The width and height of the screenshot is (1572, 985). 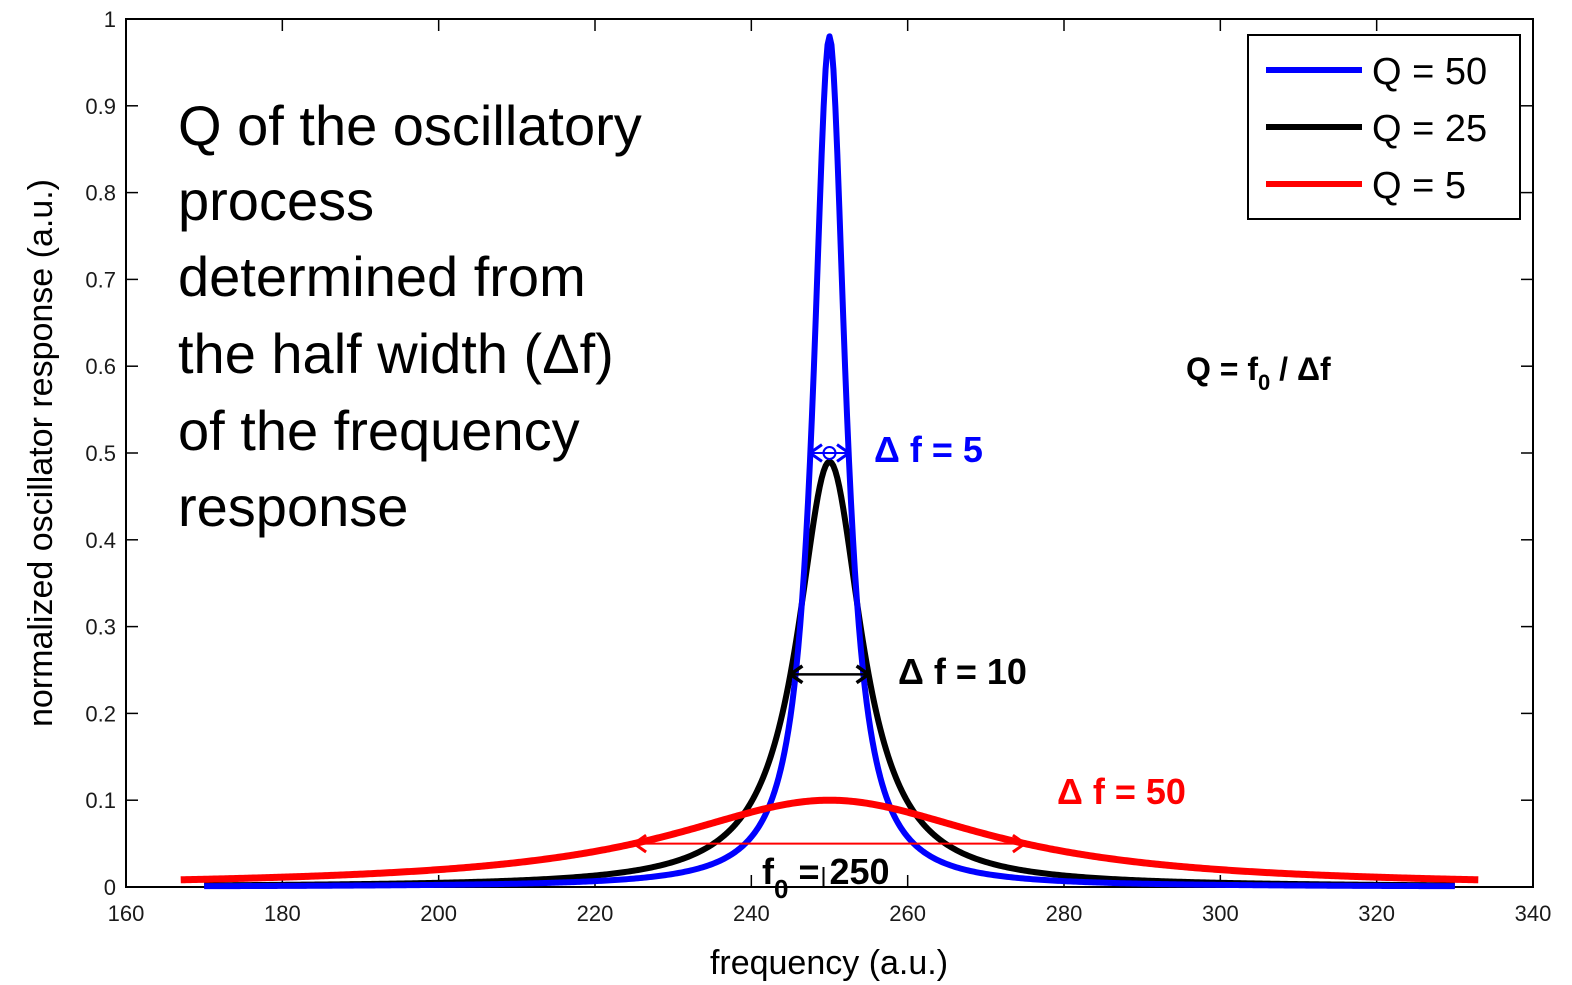 I want to click on x-tick-label: 260, so click(x=907, y=913).